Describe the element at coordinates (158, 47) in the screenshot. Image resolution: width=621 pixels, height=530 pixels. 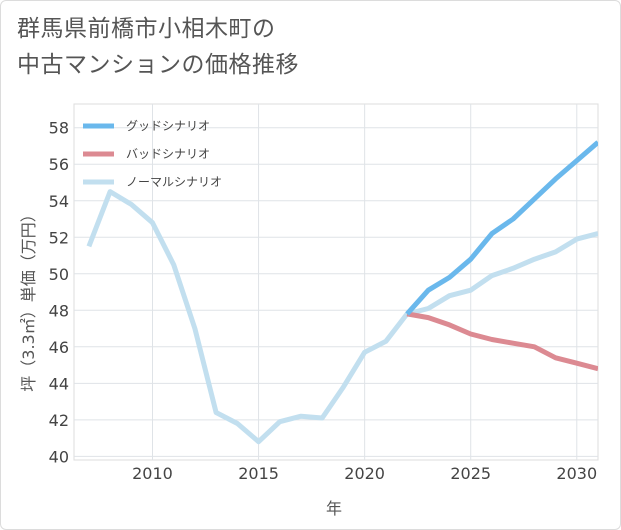
I see `chart-title: 群馬県前橋市小相木町の 中古マンションの価格推移` at that location.